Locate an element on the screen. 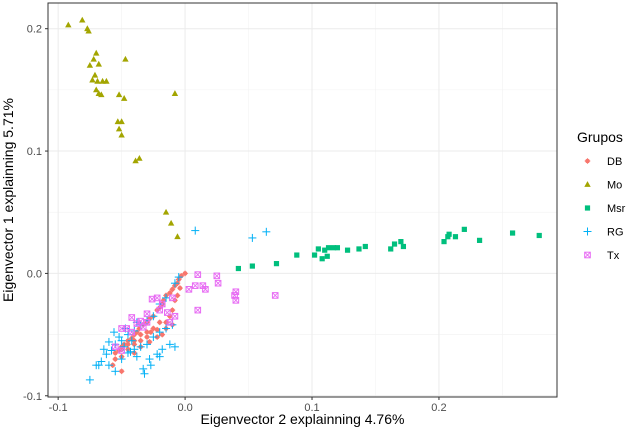 This screenshot has width=637, height=431. legend-label-mo: Mo is located at coordinates (614, 186).